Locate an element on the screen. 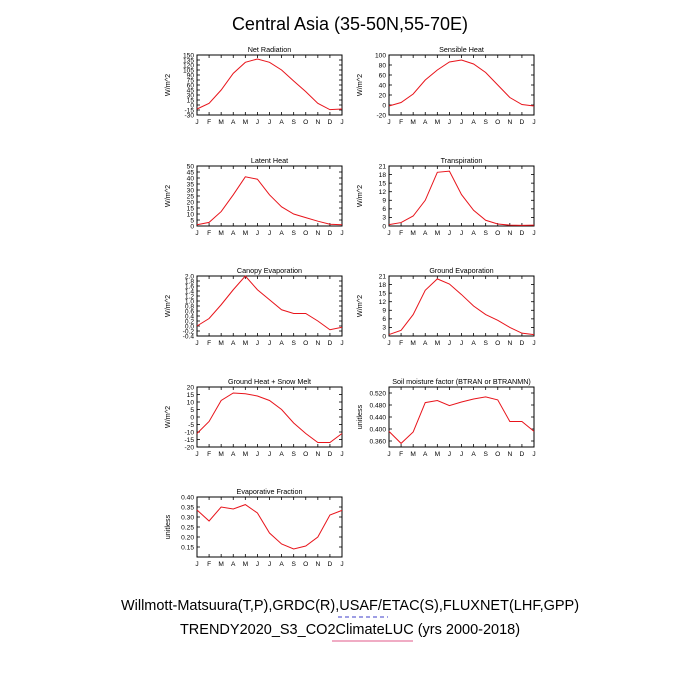  y-tick-label: 15 is located at coordinates (383, 293).